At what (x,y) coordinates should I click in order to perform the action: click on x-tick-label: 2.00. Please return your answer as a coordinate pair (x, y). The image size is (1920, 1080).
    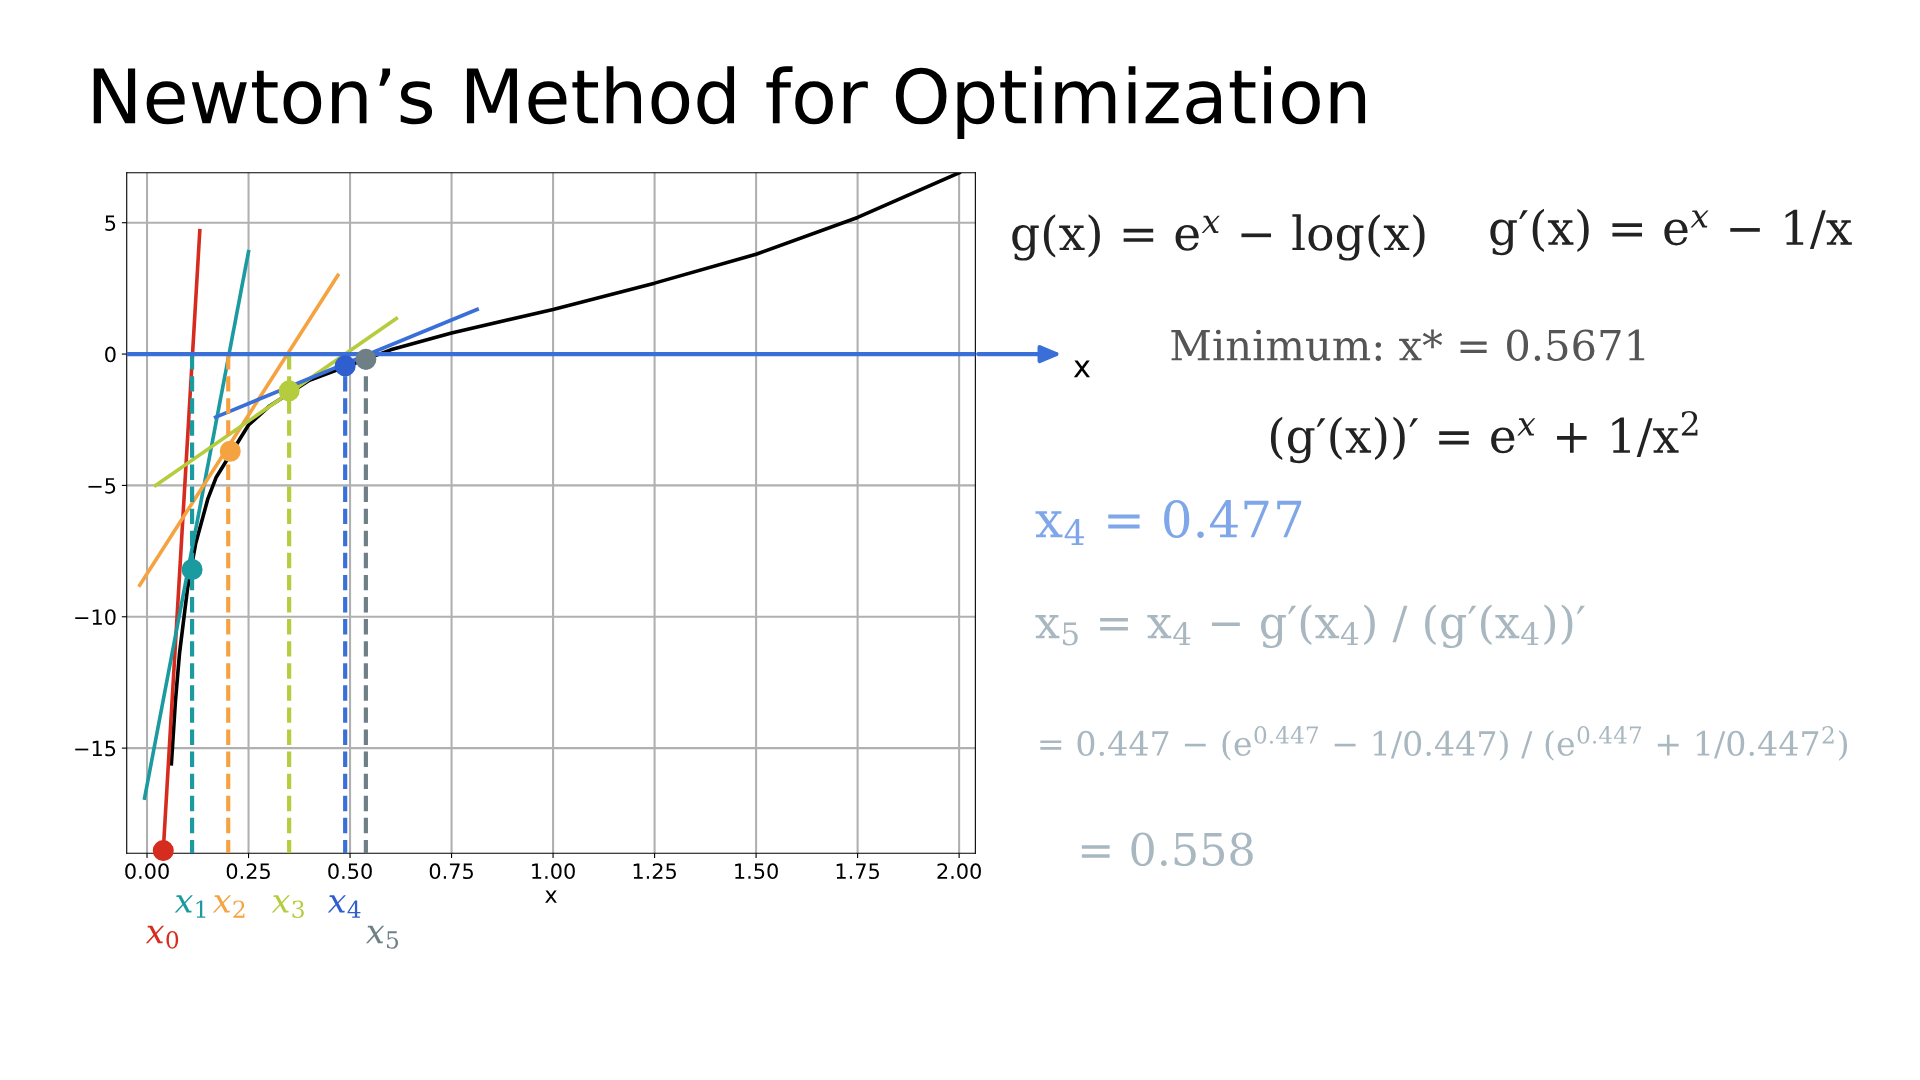
    Looking at the image, I should click on (959, 871).